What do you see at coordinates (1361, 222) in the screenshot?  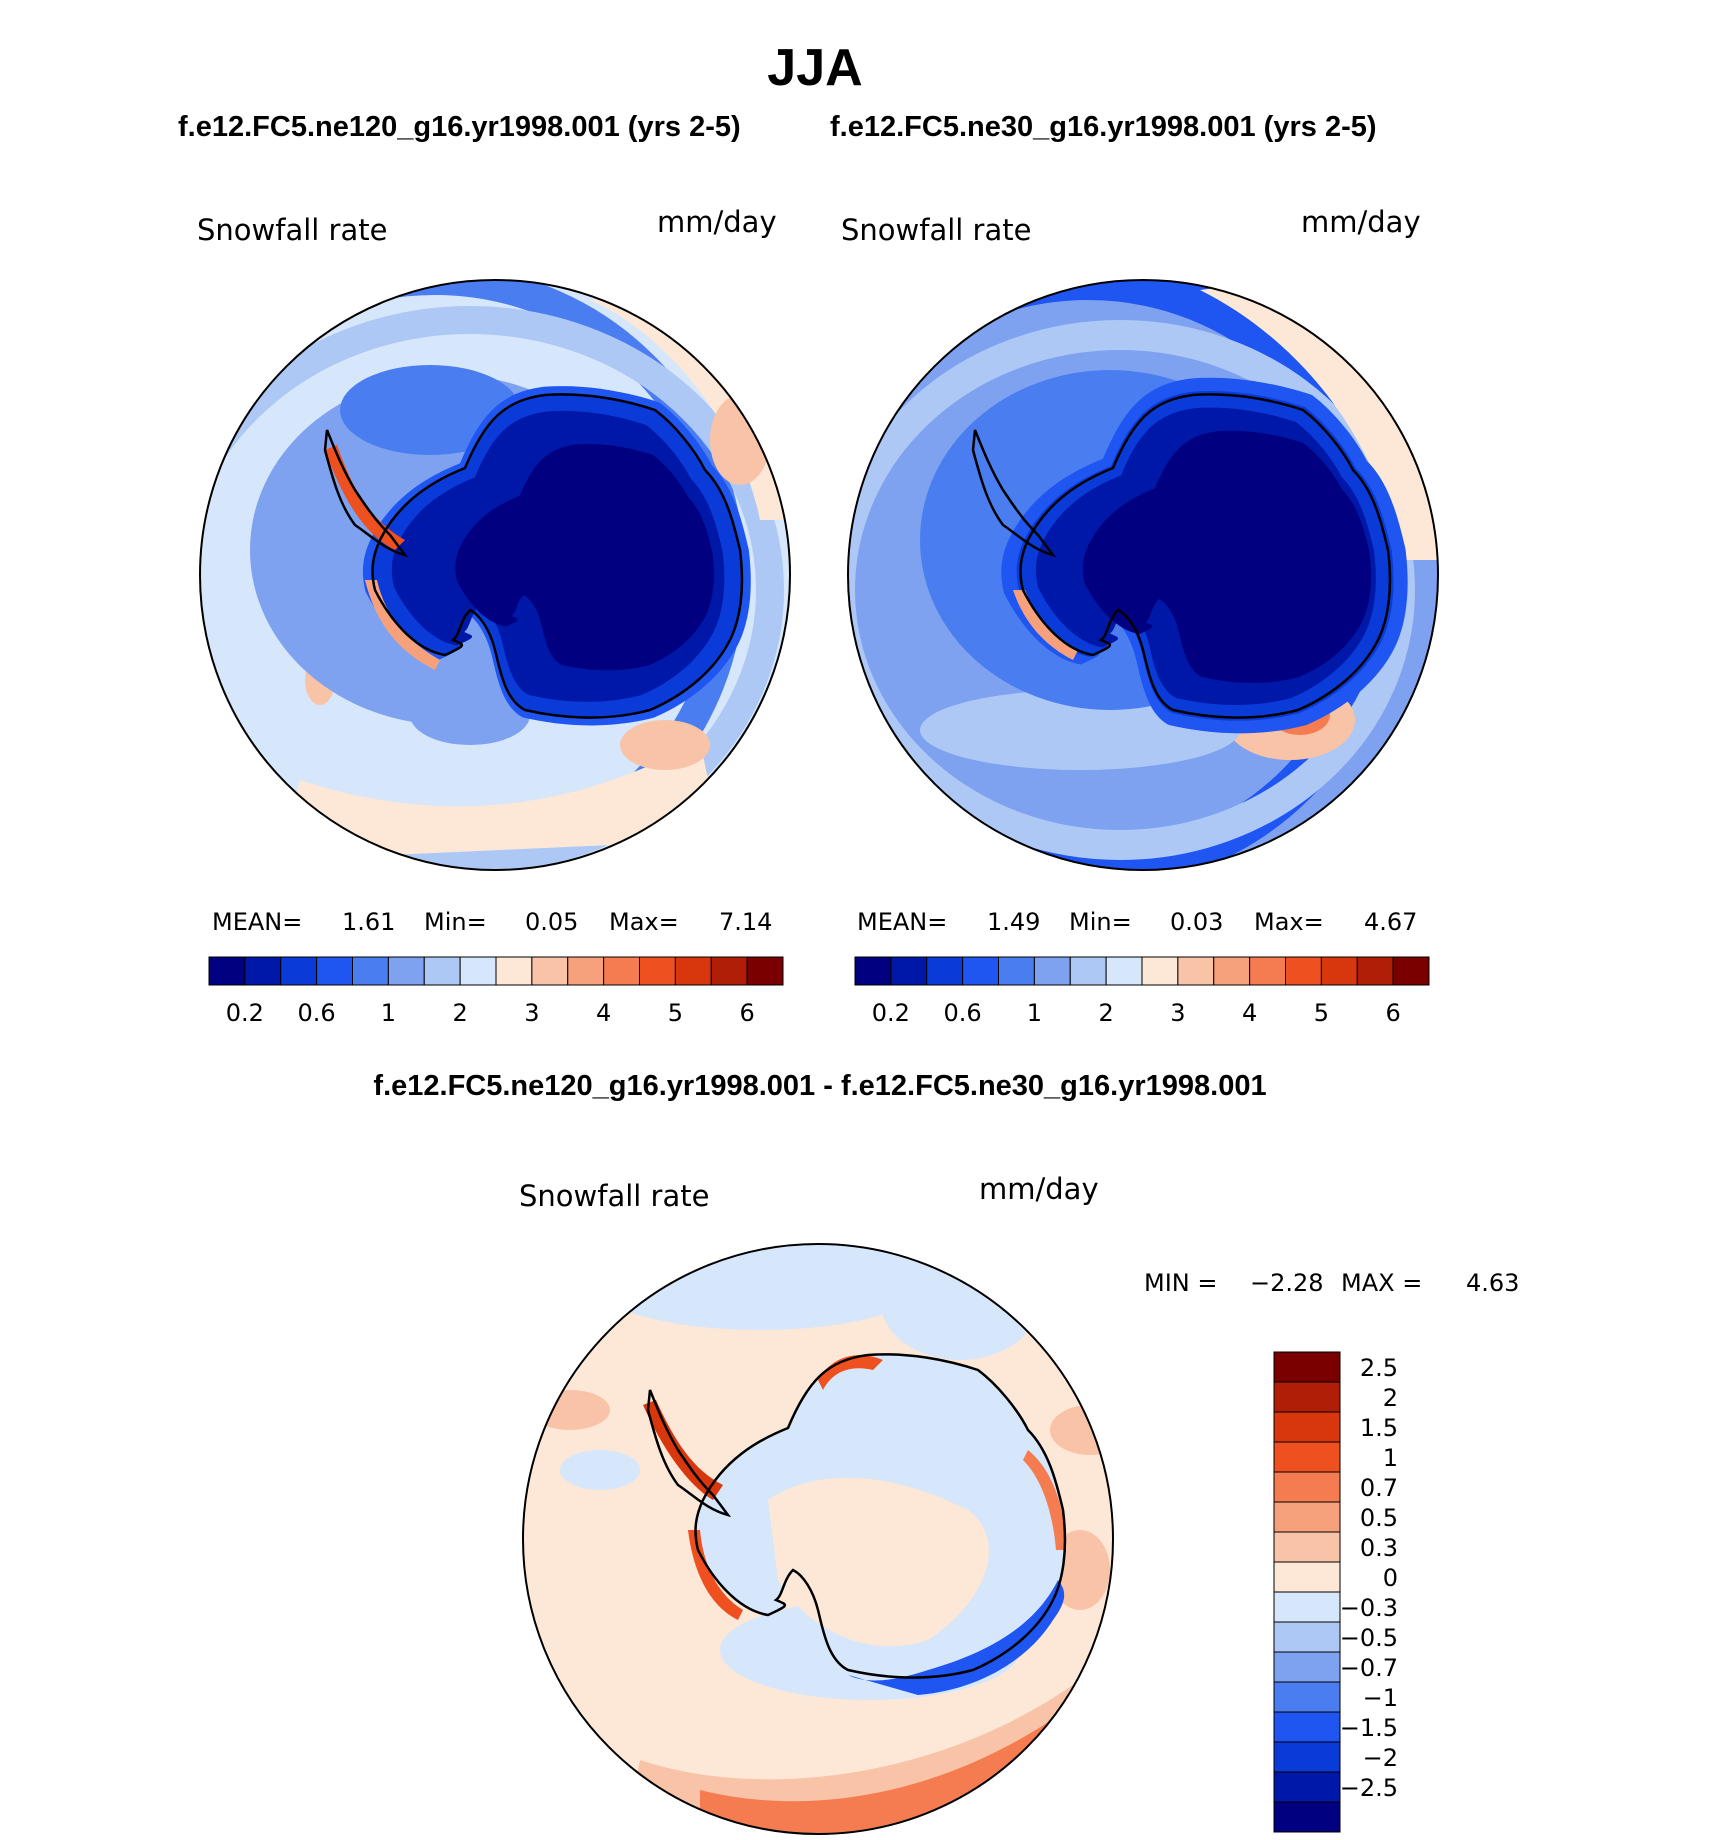 I see `panel-2-units: mm/day` at bounding box center [1361, 222].